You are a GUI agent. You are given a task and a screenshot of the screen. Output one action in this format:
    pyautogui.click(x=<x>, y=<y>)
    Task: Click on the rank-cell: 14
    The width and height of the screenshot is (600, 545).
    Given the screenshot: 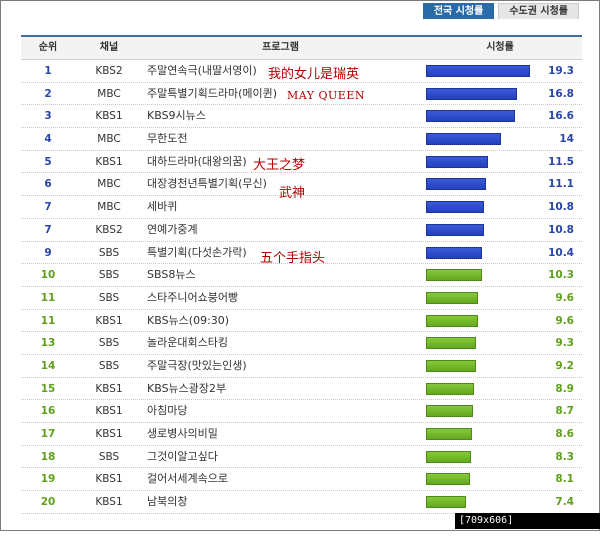 What is the action you would take?
    pyautogui.click(x=48, y=365)
    